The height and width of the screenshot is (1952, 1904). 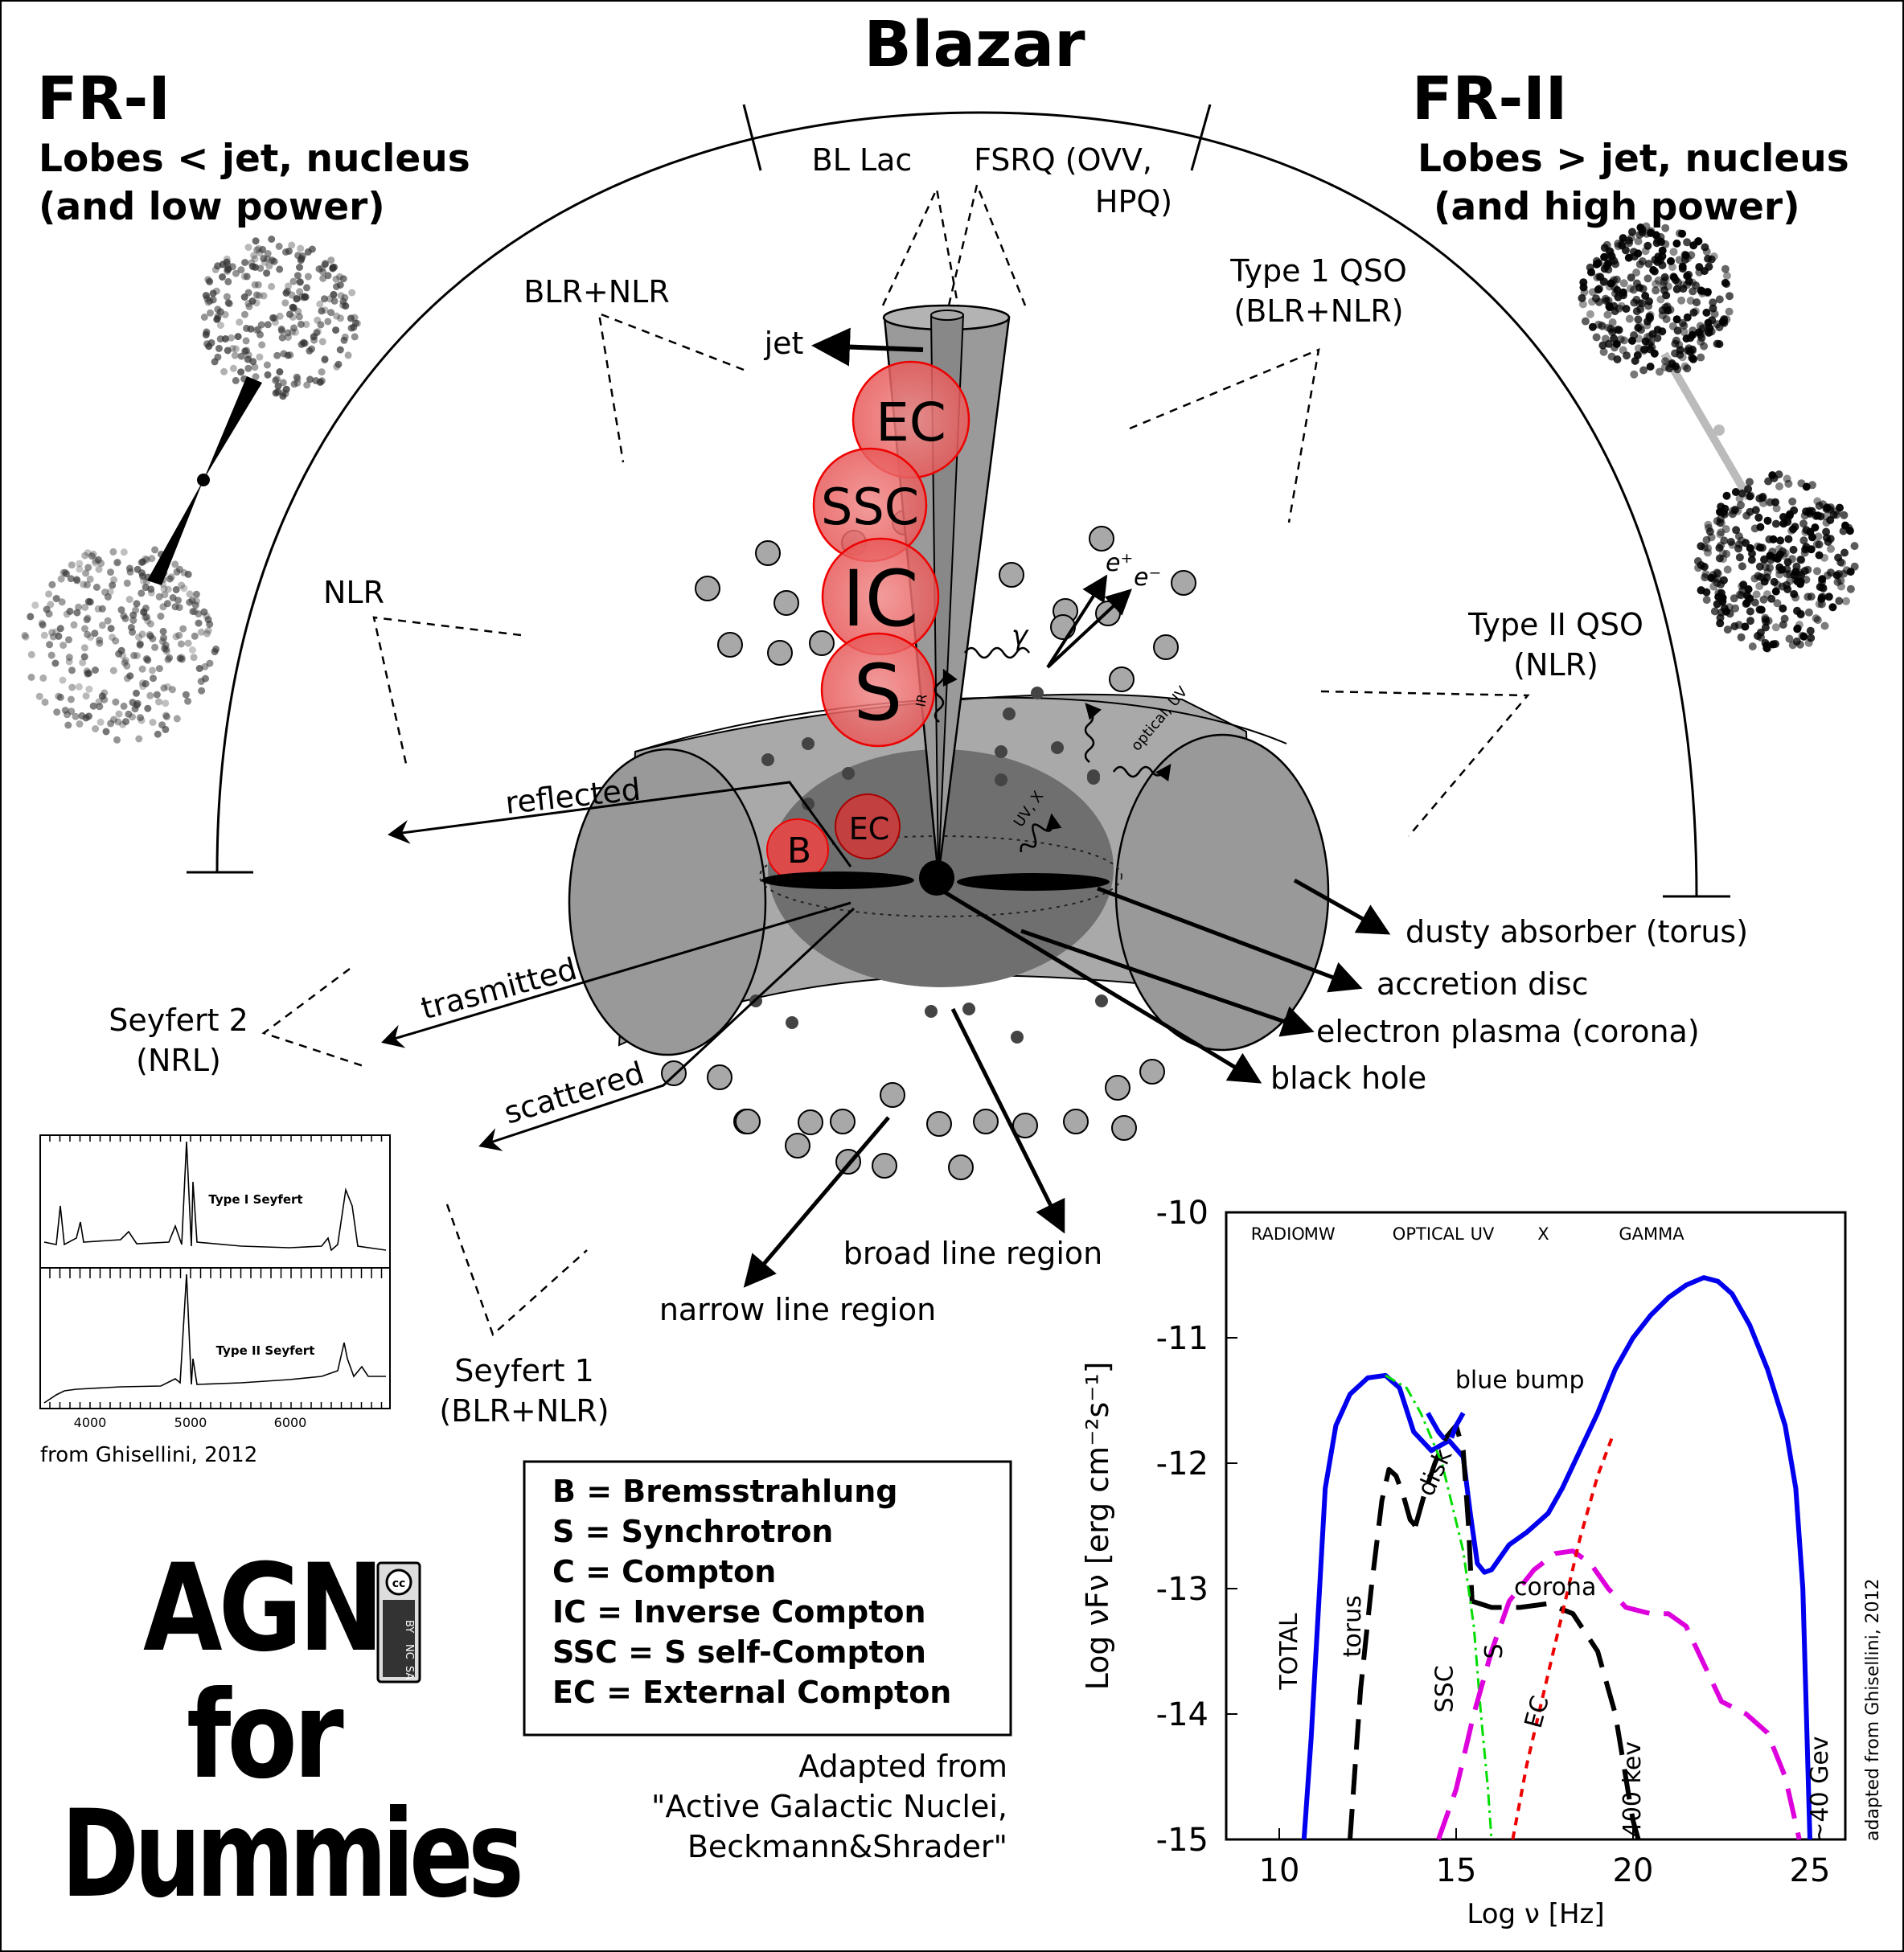 I want to click on spectra-tick-4000: 4000, so click(x=90, y=1422).